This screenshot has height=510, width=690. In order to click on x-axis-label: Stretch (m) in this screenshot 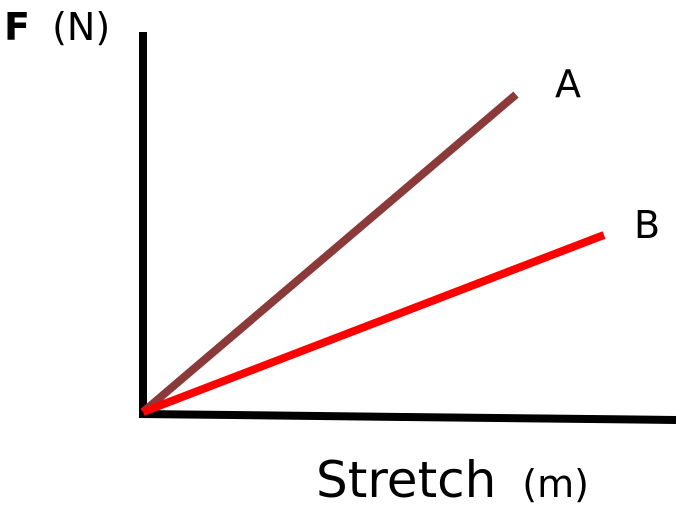, I will do `click(452, 480)`.